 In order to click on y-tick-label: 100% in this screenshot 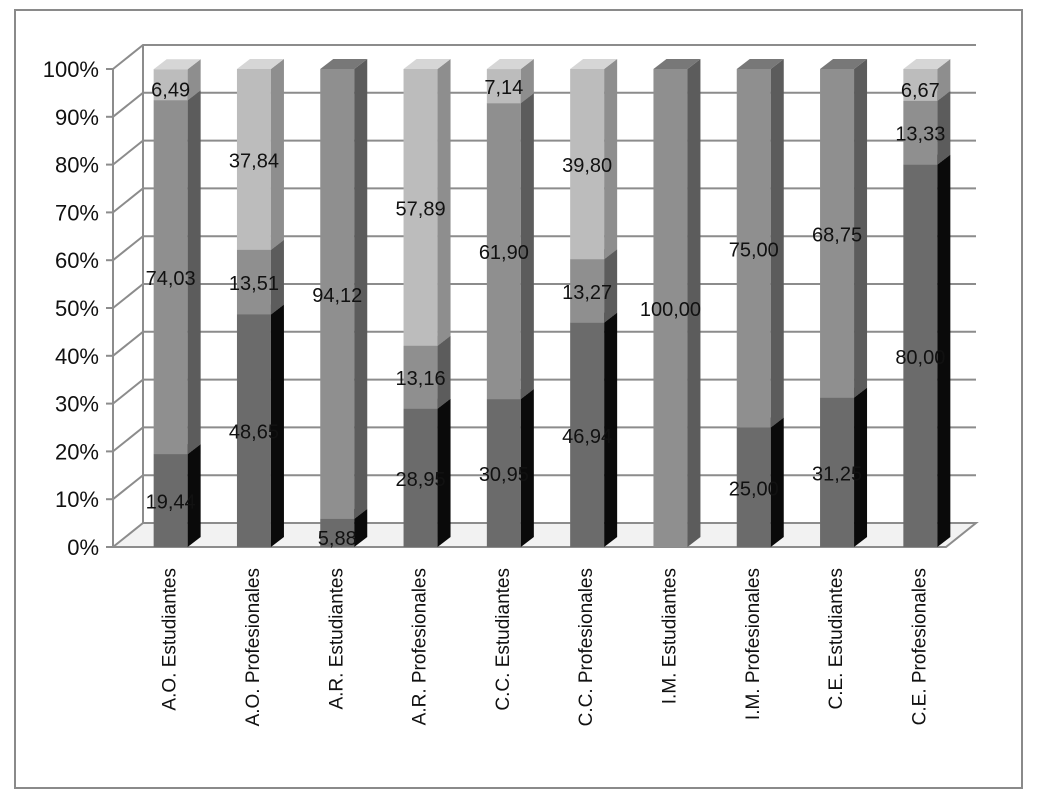, I will do `click(71, 69)`.